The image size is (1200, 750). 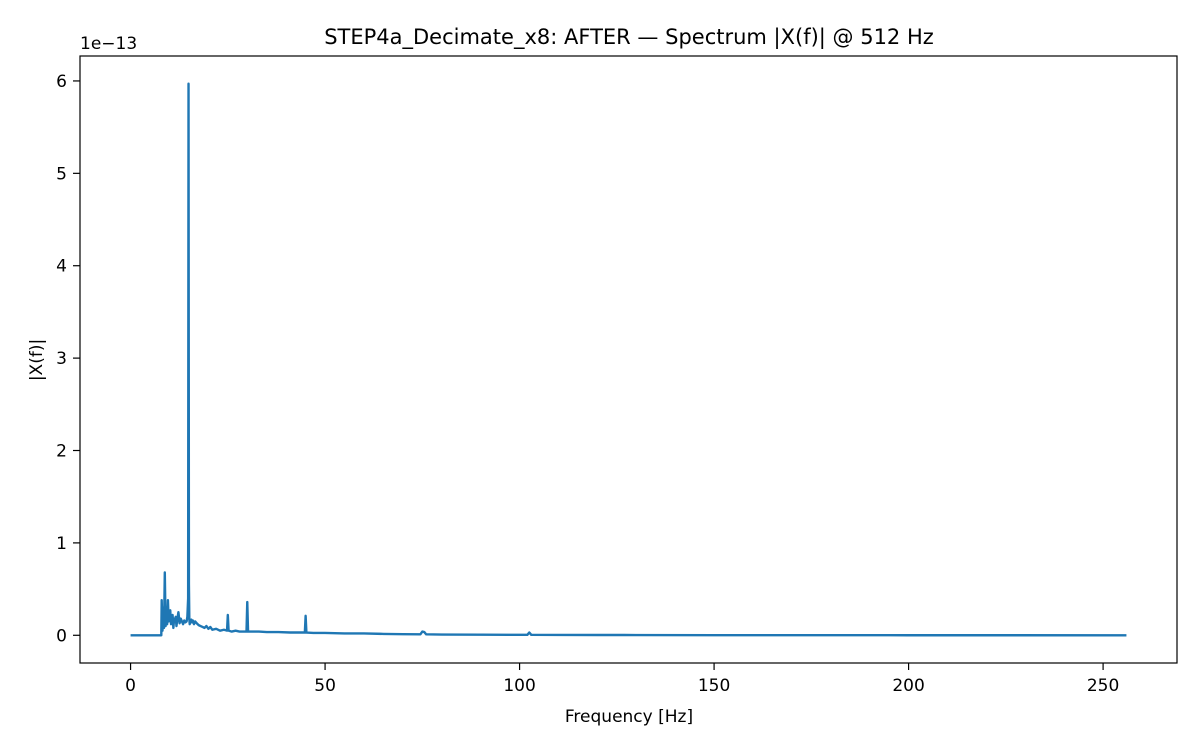 I want to click on x-tick-label: 250, so click(x=1103, y=686).